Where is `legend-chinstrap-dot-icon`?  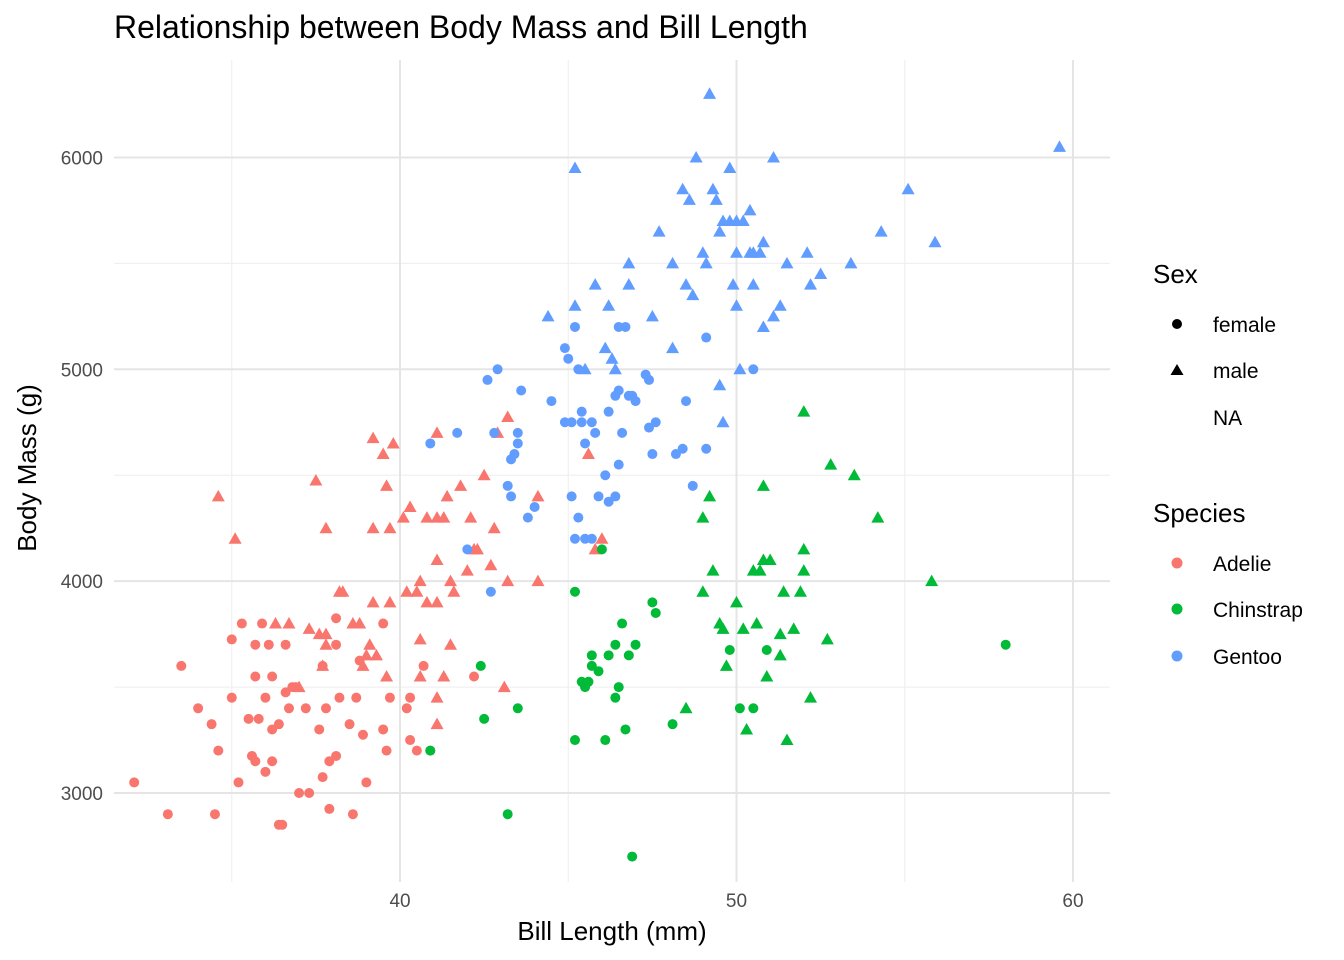 legend-chinstrap-dot-icon is located at coordinates (1177, 609).